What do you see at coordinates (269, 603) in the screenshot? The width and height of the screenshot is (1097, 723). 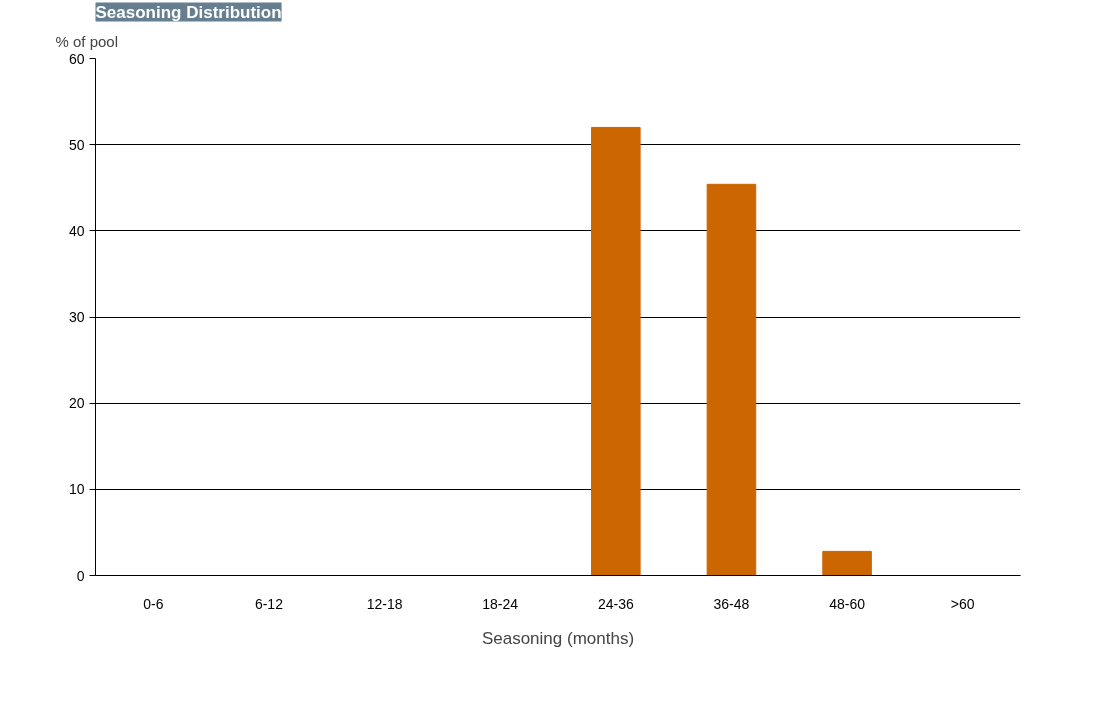 I see `x-tick-label: 6-12` at bounding box center [269, 603].